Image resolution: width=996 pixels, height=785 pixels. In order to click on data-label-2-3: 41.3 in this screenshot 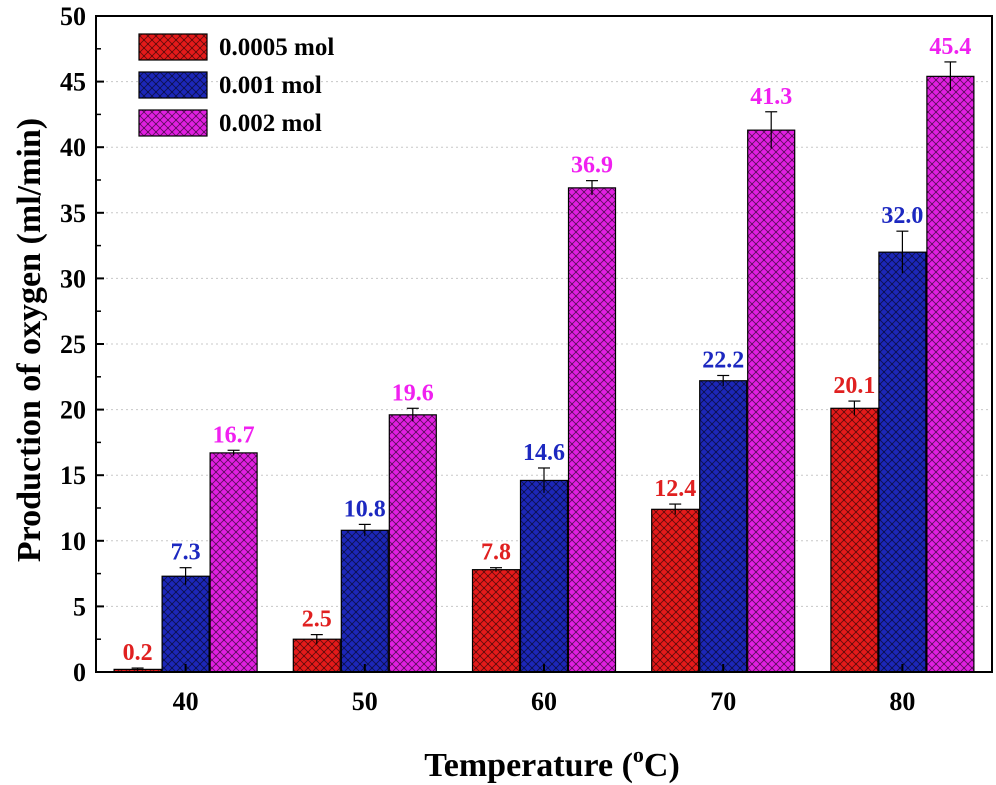, I will do `click(771, 97)`.